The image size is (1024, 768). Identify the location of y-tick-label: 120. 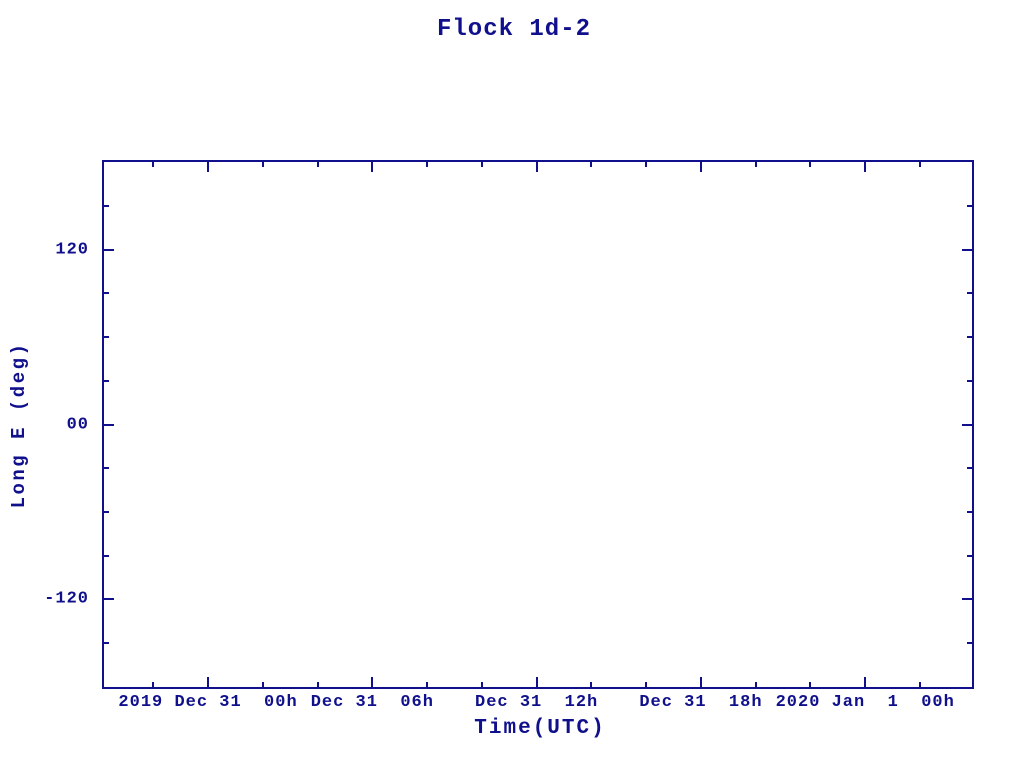
(72, 249).